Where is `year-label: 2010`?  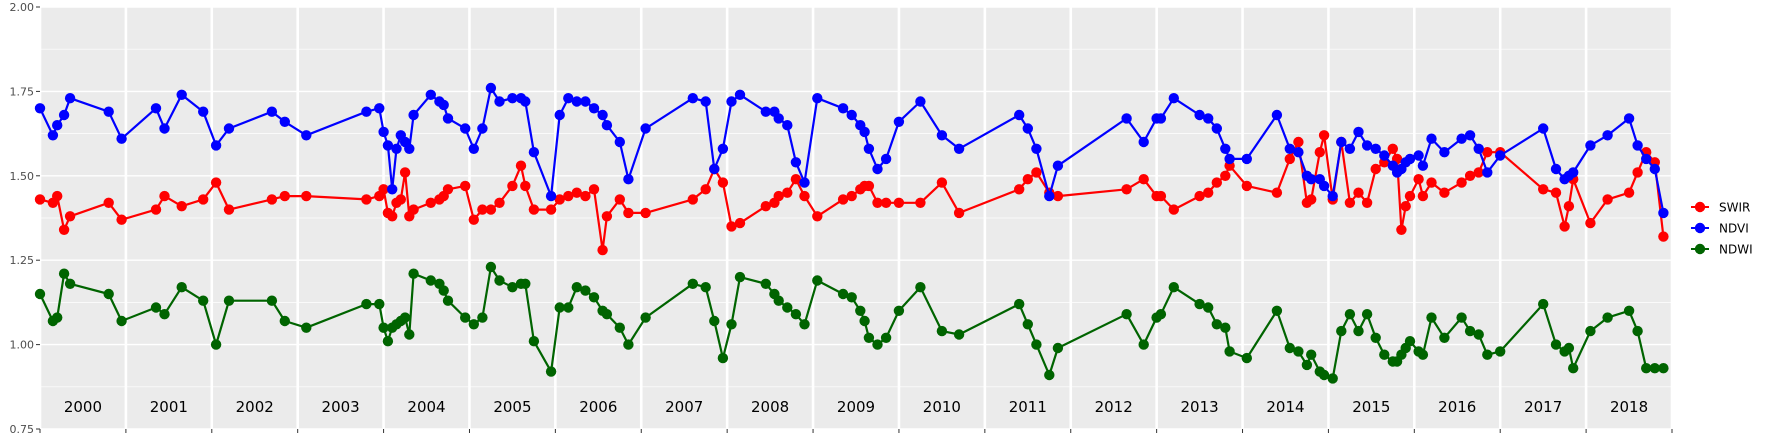
year-label: 2010 is located at coordinates (942, 407).